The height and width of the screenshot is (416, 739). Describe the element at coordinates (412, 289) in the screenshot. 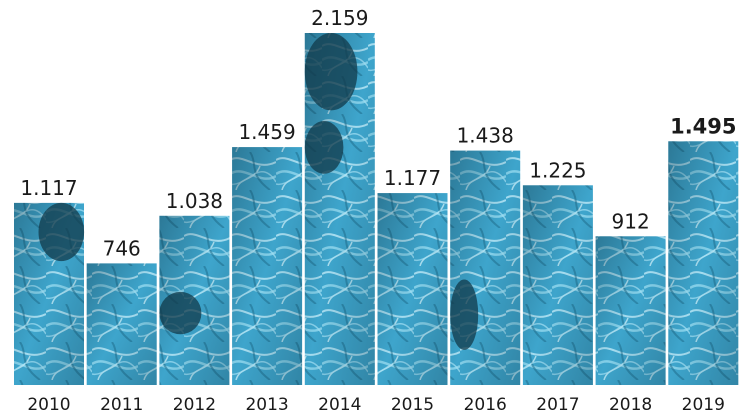

I see `bar-shade-2015` at that location.